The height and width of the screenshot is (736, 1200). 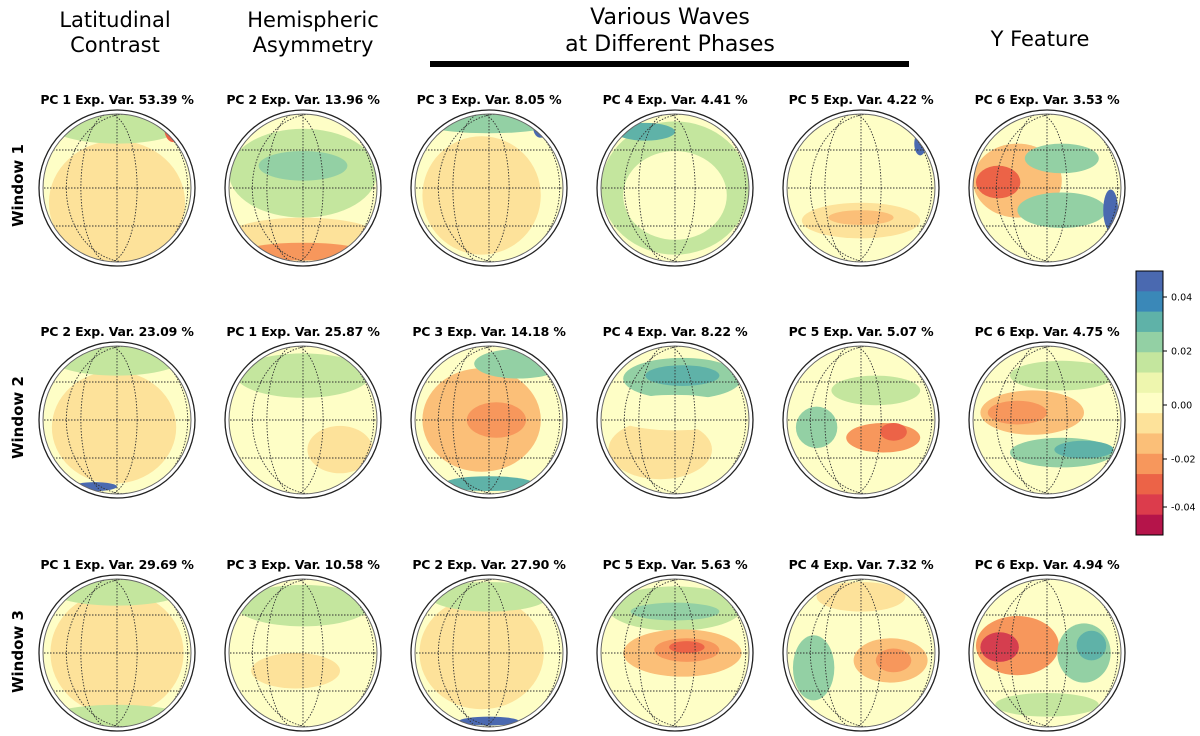 I want to click on panel-title: PC 2 Exp. Var. 27.90 %, so click(x=489, y=564).